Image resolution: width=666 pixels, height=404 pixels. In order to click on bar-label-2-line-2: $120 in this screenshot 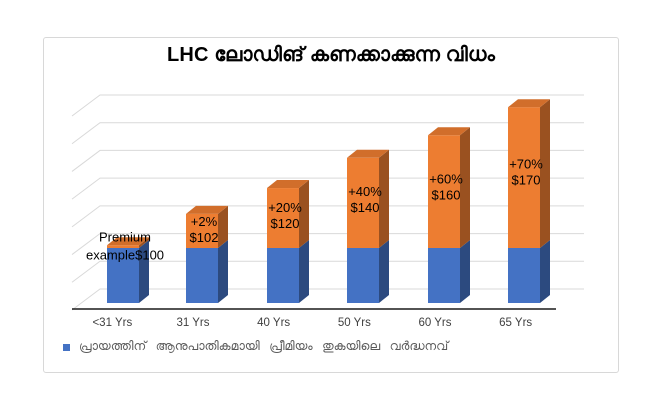, I will do `click(285, 223)`.